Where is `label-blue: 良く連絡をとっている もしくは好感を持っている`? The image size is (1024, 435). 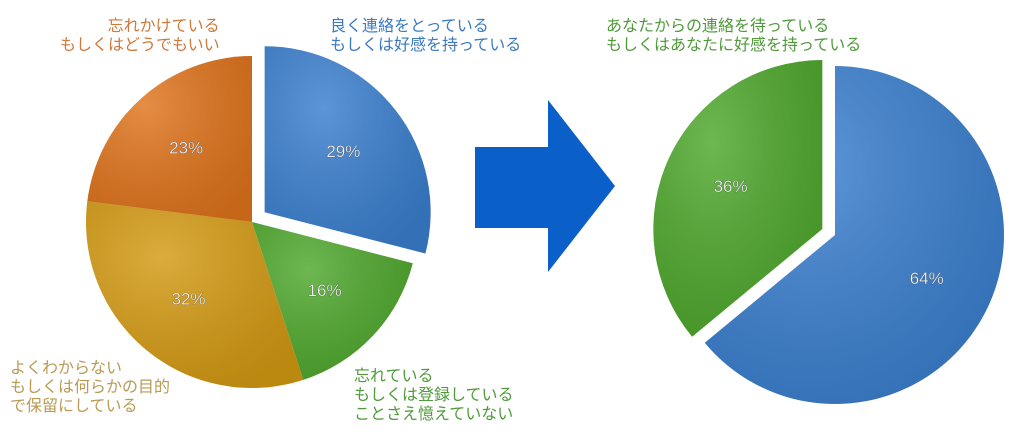 label-blue: 良く連絡をとっている もしくは好感を持っている is located at coordinates (426, 35).